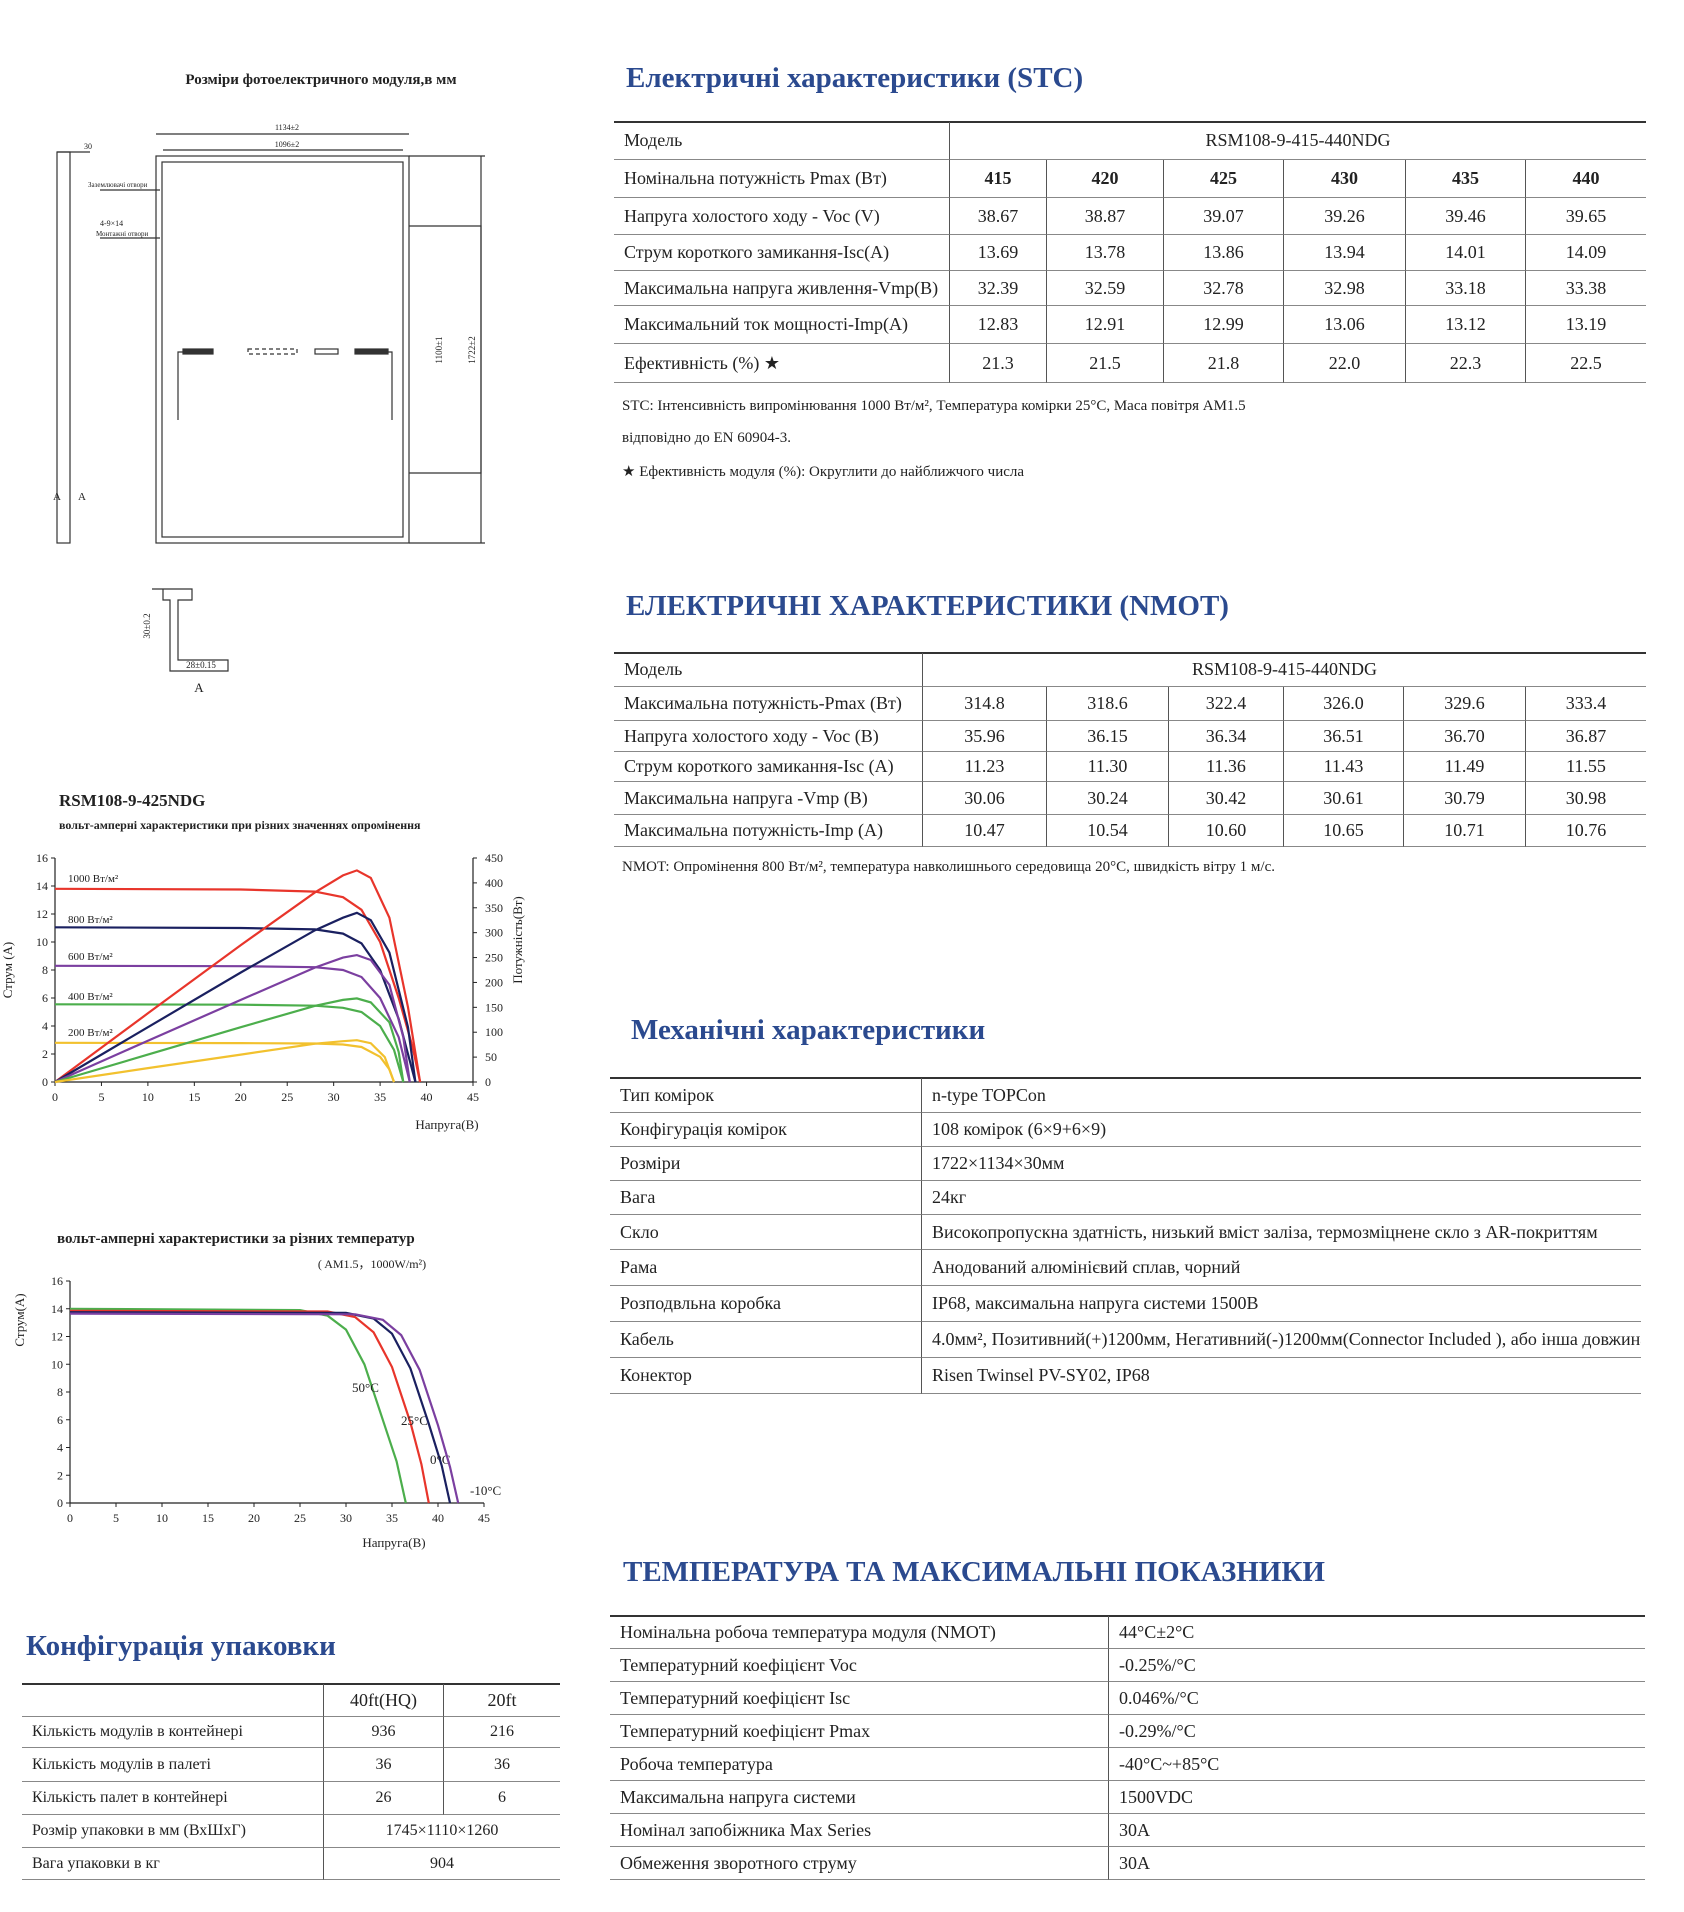 The image size is (1684, 1912). Describe the element at coordinates (501, 1765) in the screenshot. I see `table-cell: 36` at that location.